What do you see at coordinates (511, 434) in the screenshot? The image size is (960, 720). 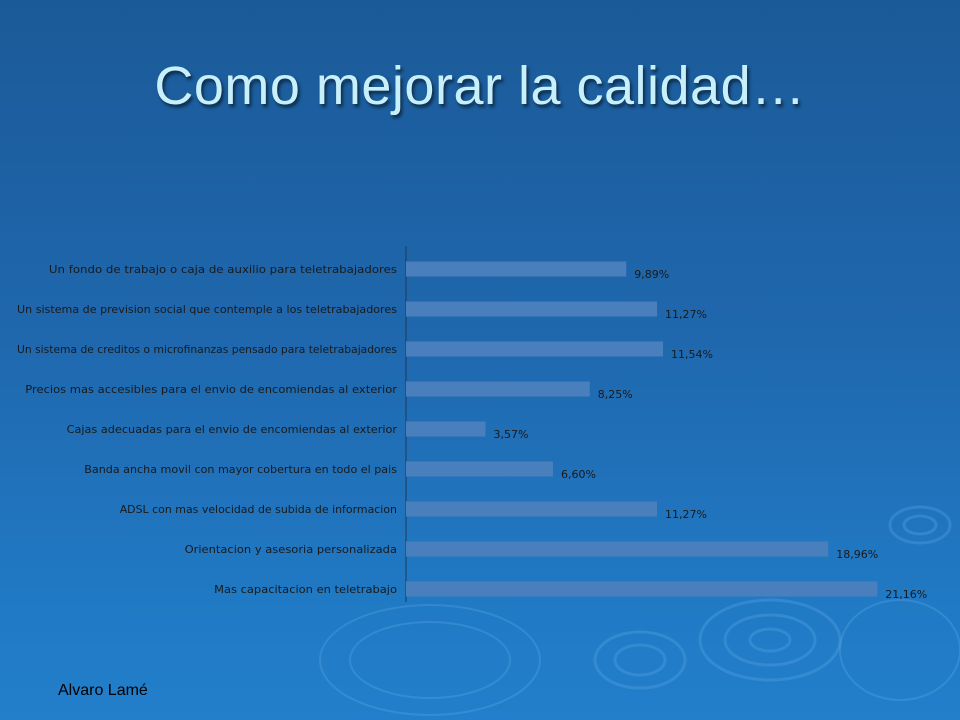 I see `value-label: 3,57%` at bounding box center [511, 434].